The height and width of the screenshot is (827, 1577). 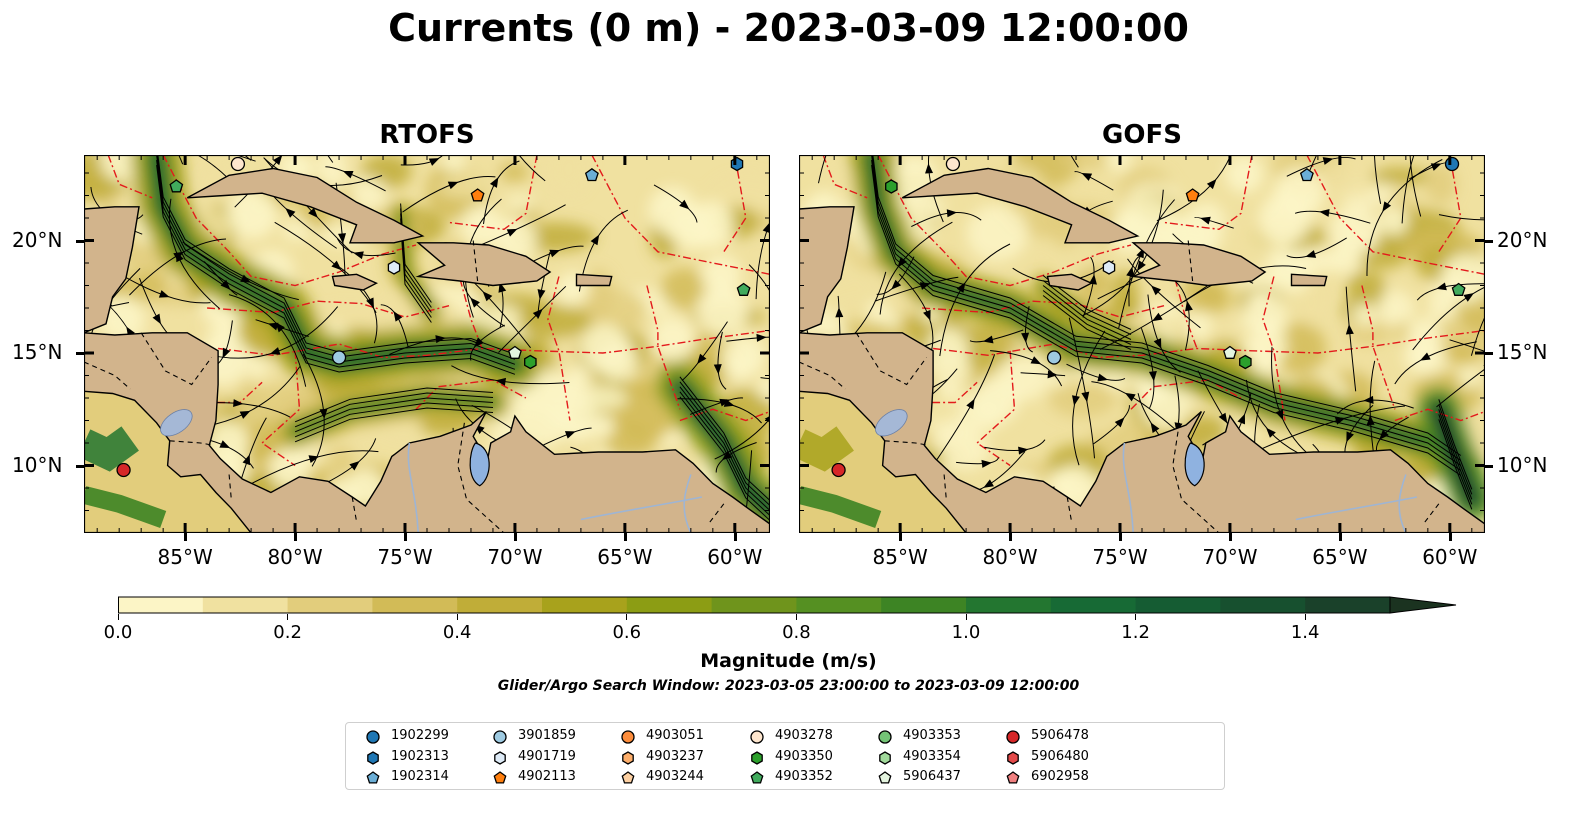 I want to click on landmass-puertorico, so click(x=594, y=280).